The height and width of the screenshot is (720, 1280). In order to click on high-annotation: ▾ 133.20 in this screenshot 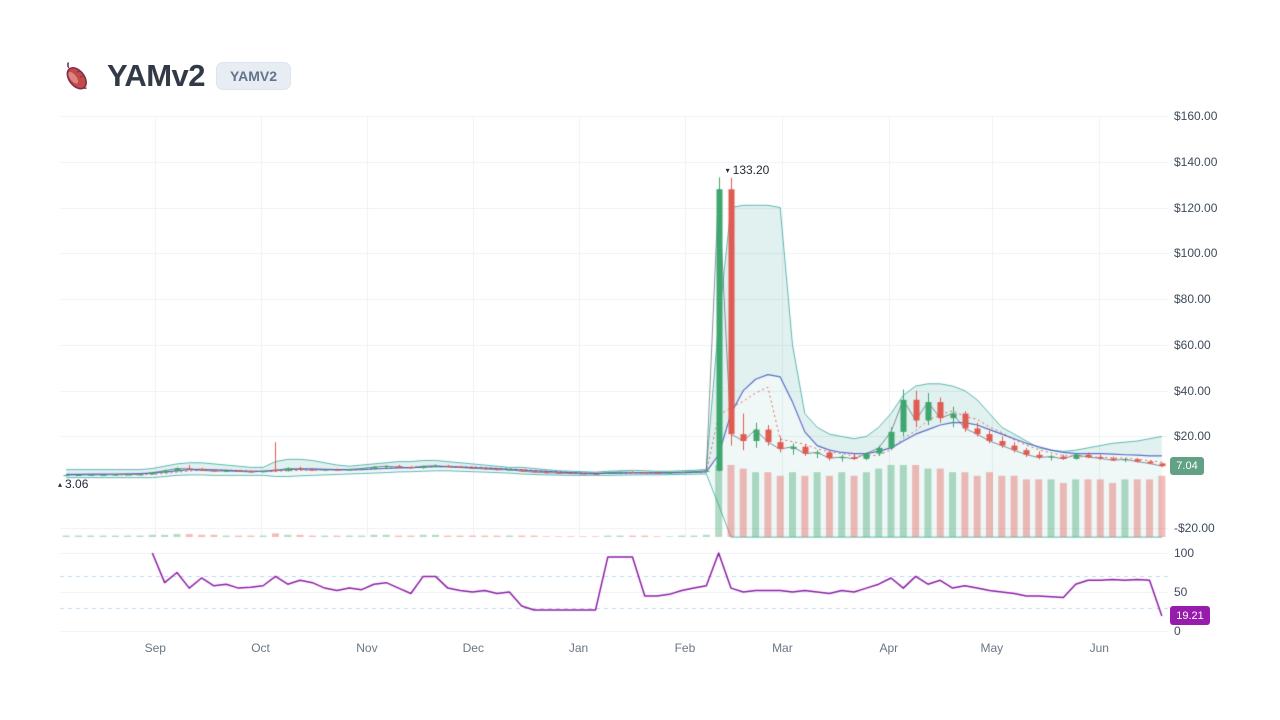, I will do `click(748, 170)`.